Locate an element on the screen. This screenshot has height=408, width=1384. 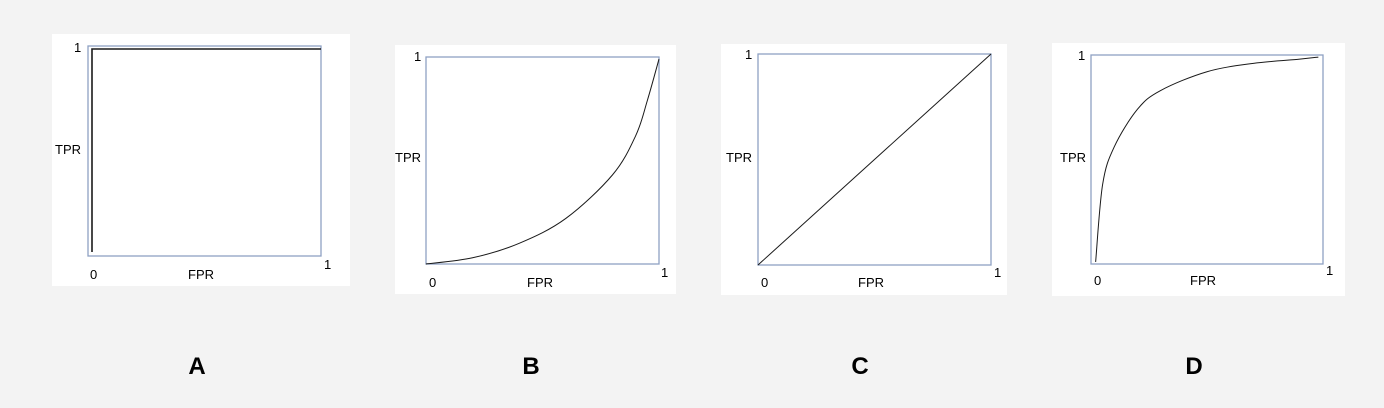
plot-frame-d is located at coordinates (1207, 159).